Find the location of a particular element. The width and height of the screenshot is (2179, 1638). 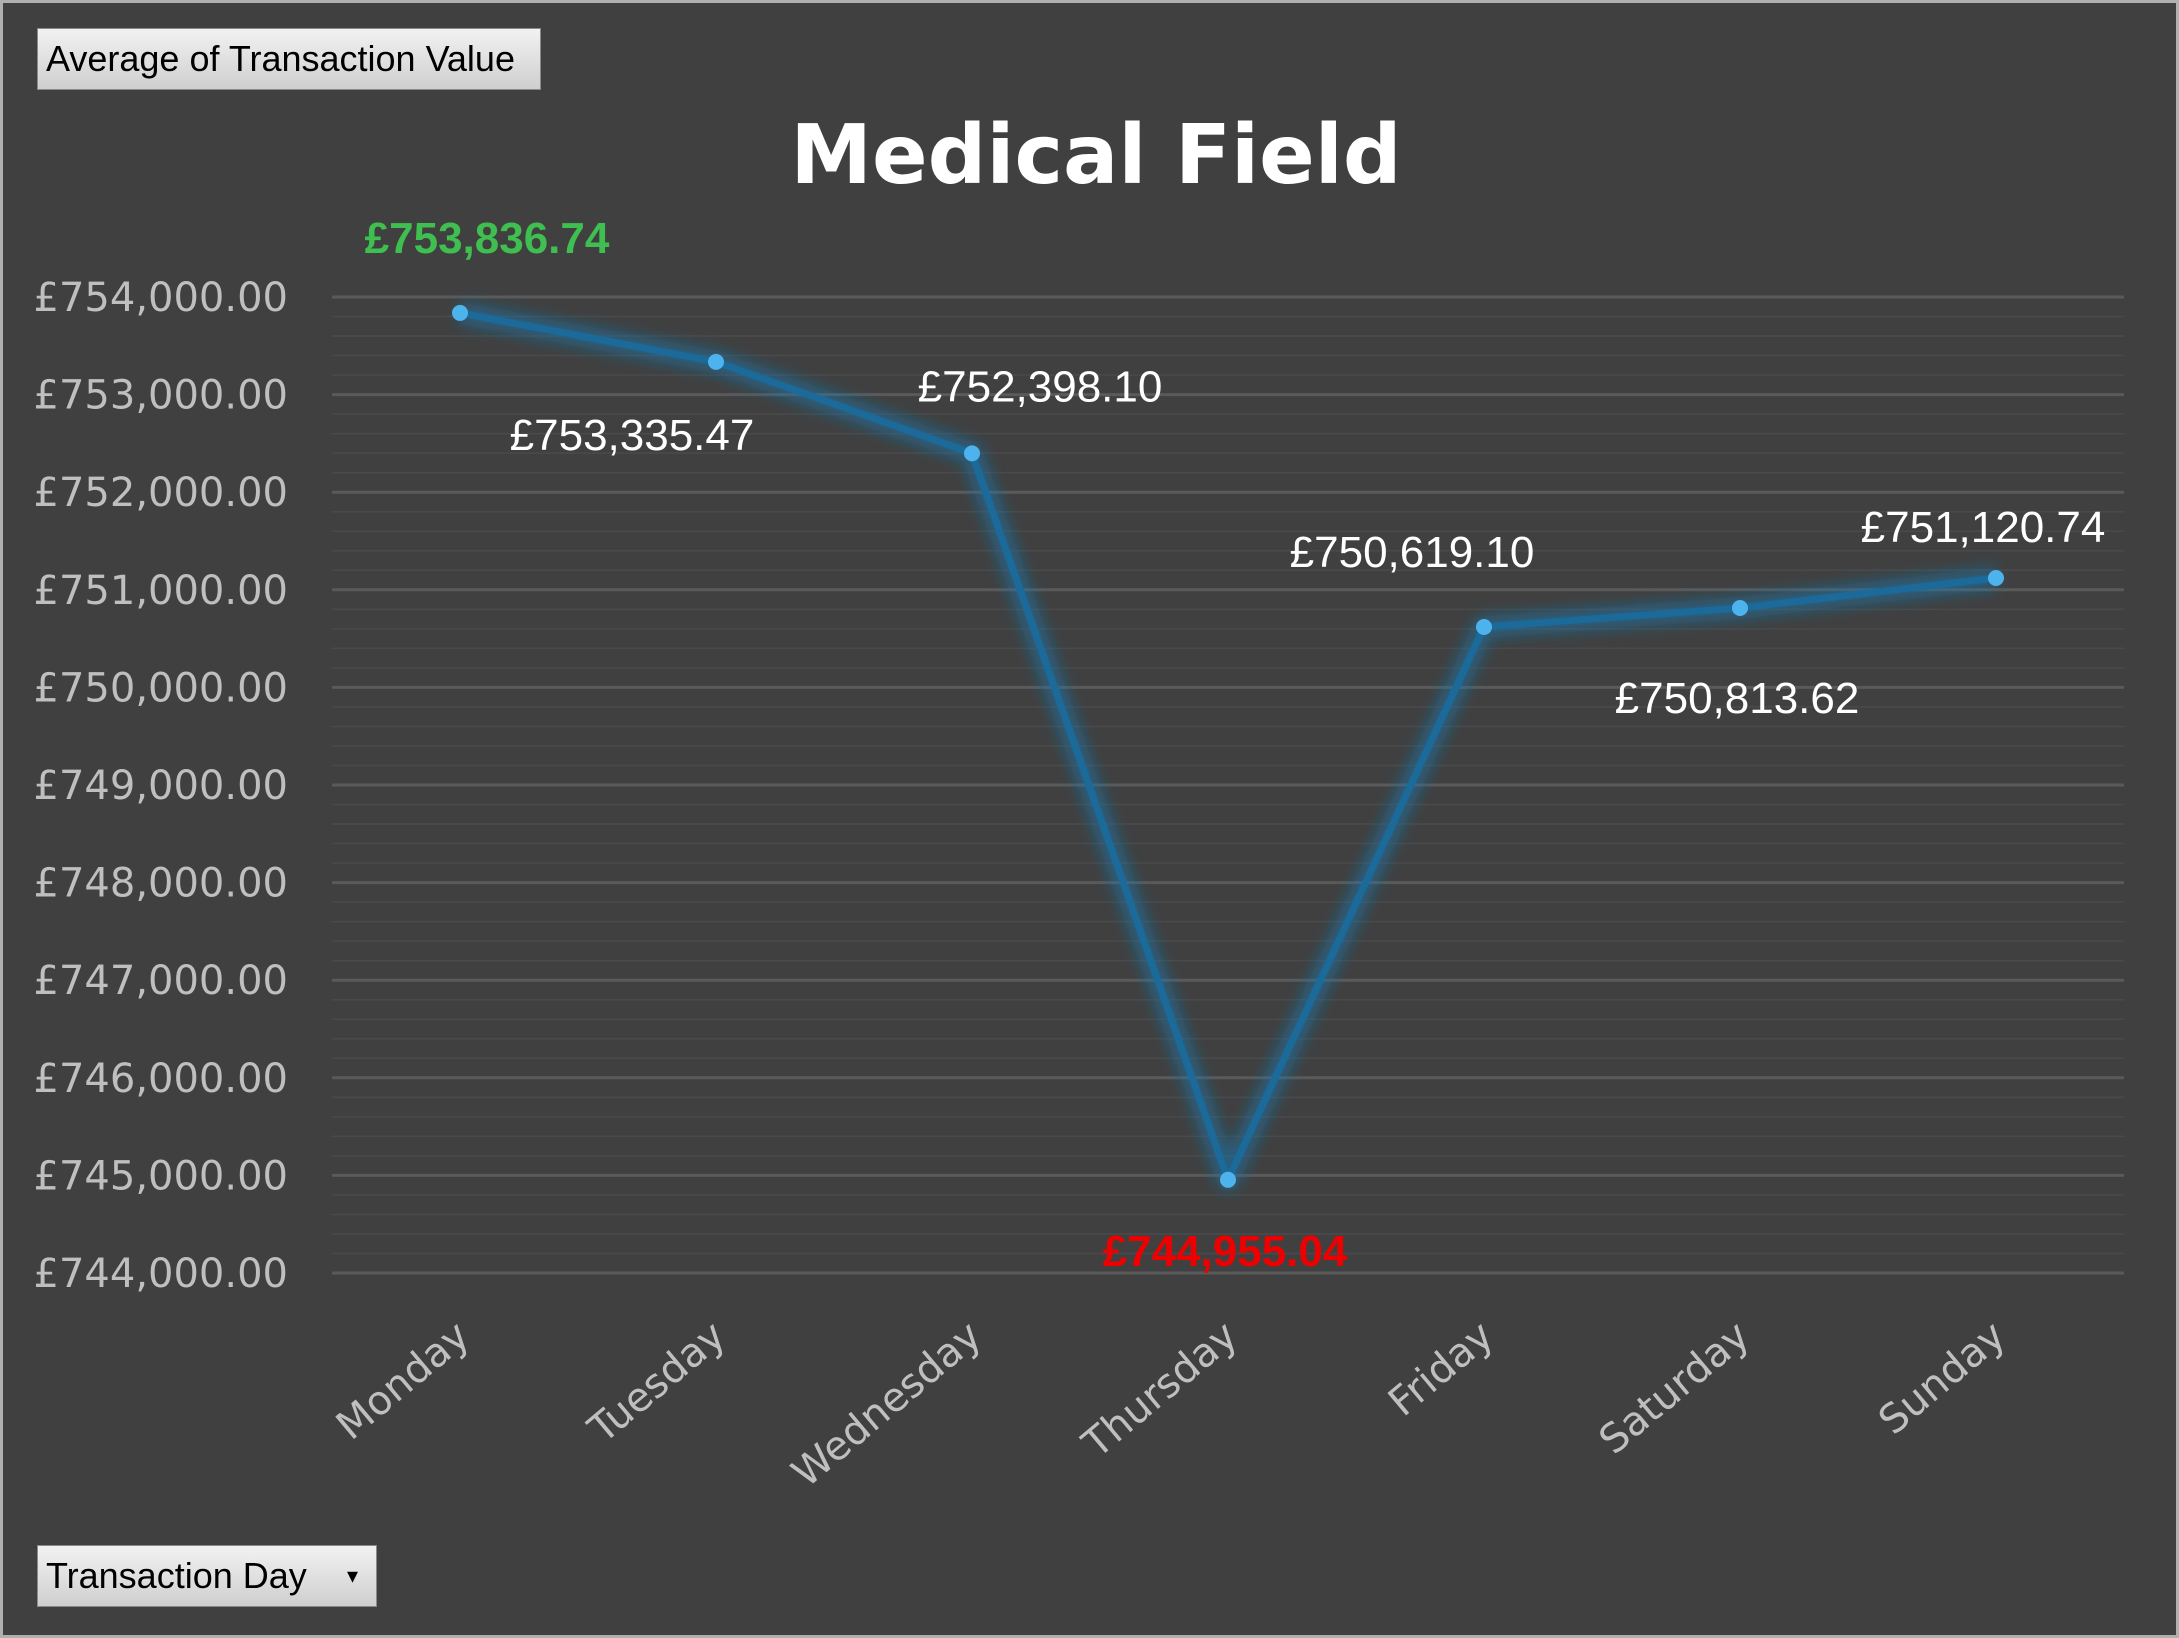

x-tick-label: Friday is located at coordinates (1441, 1368).